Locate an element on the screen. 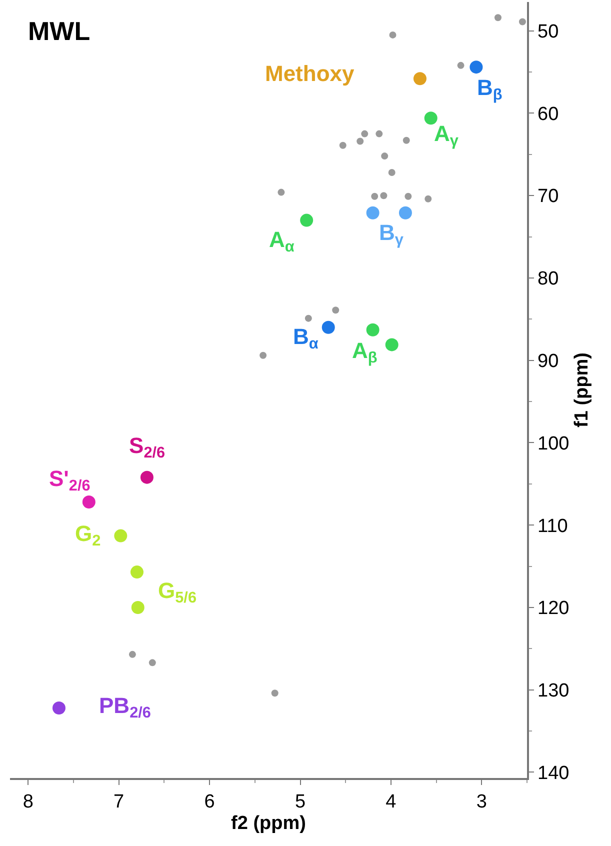 The width and height of the screenshot is (611, 846). series-label: G$_{2}$ is located at coordinates (88, 535).